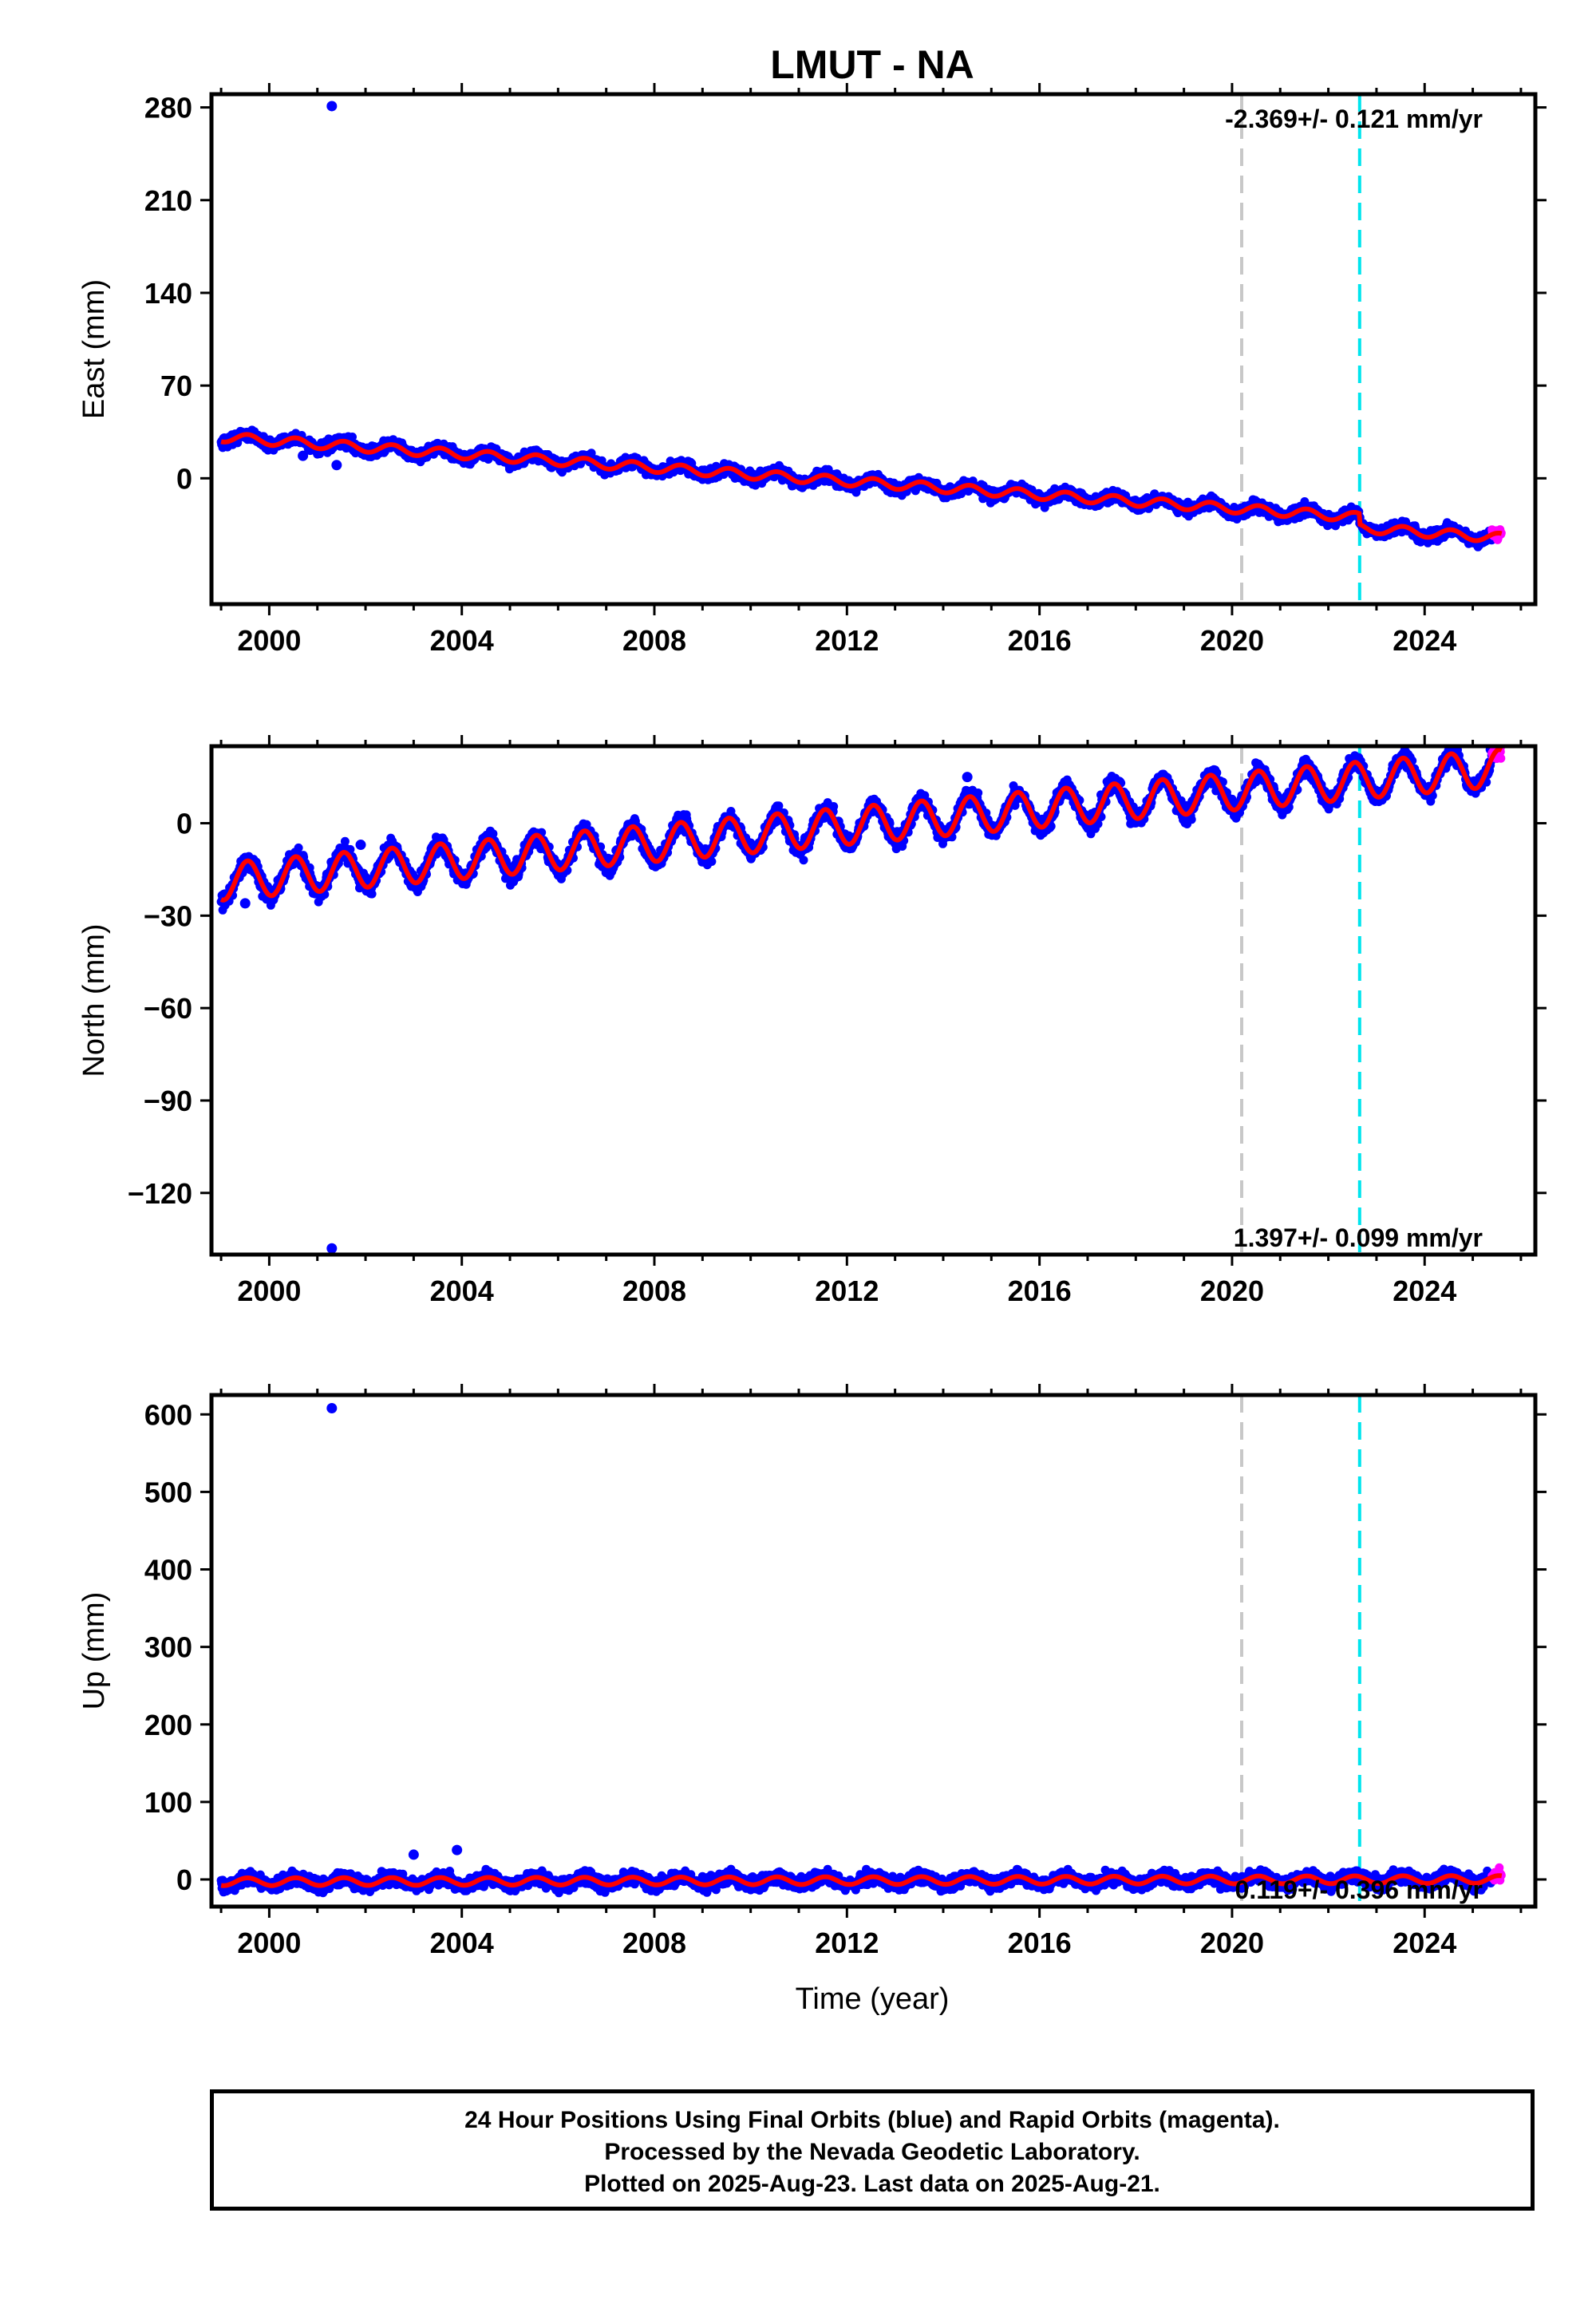 The width and height of the screenshot is (1596, 2316). I want to click on x-tick-label: 2000, so click(269, 640).